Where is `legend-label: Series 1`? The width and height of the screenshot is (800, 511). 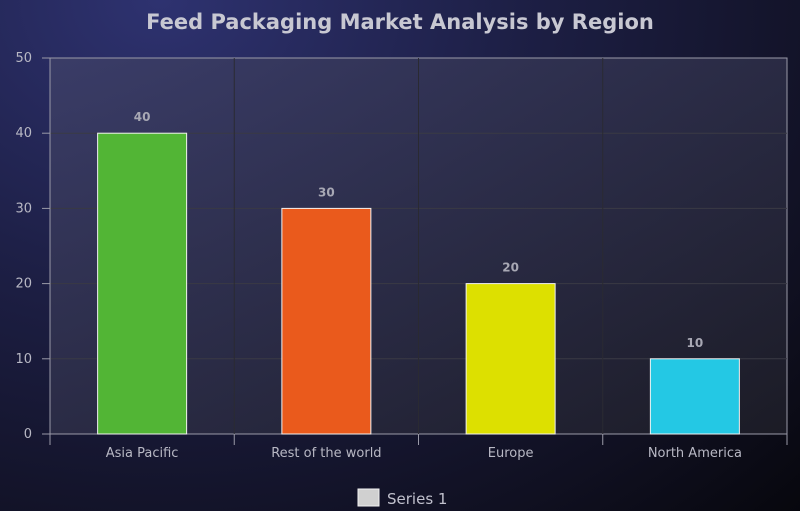
legend-label: Series 1 is located at coordinates (417, 499).